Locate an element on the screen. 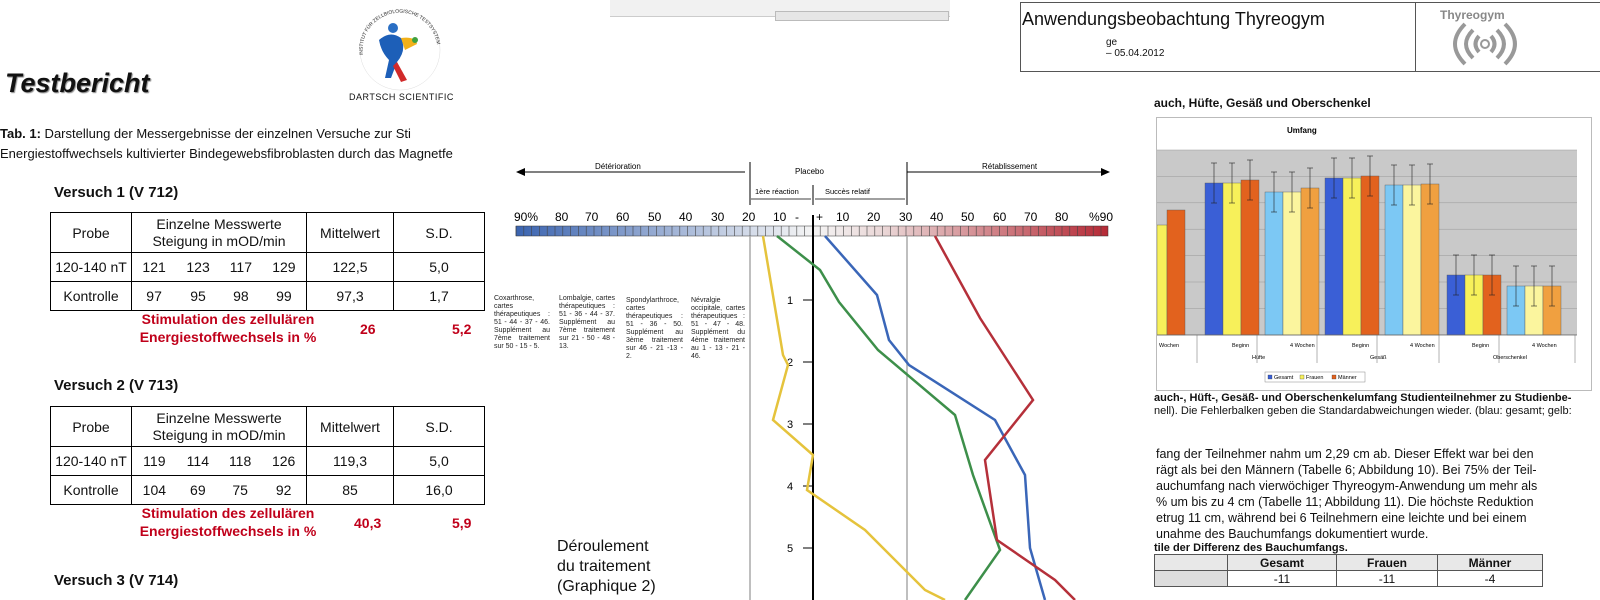 The height and width of the screenshot is (600, 1600). section-title: auch, Hüfte, Gesäß und Oberschenkel is located at coordinates (1262, 103).